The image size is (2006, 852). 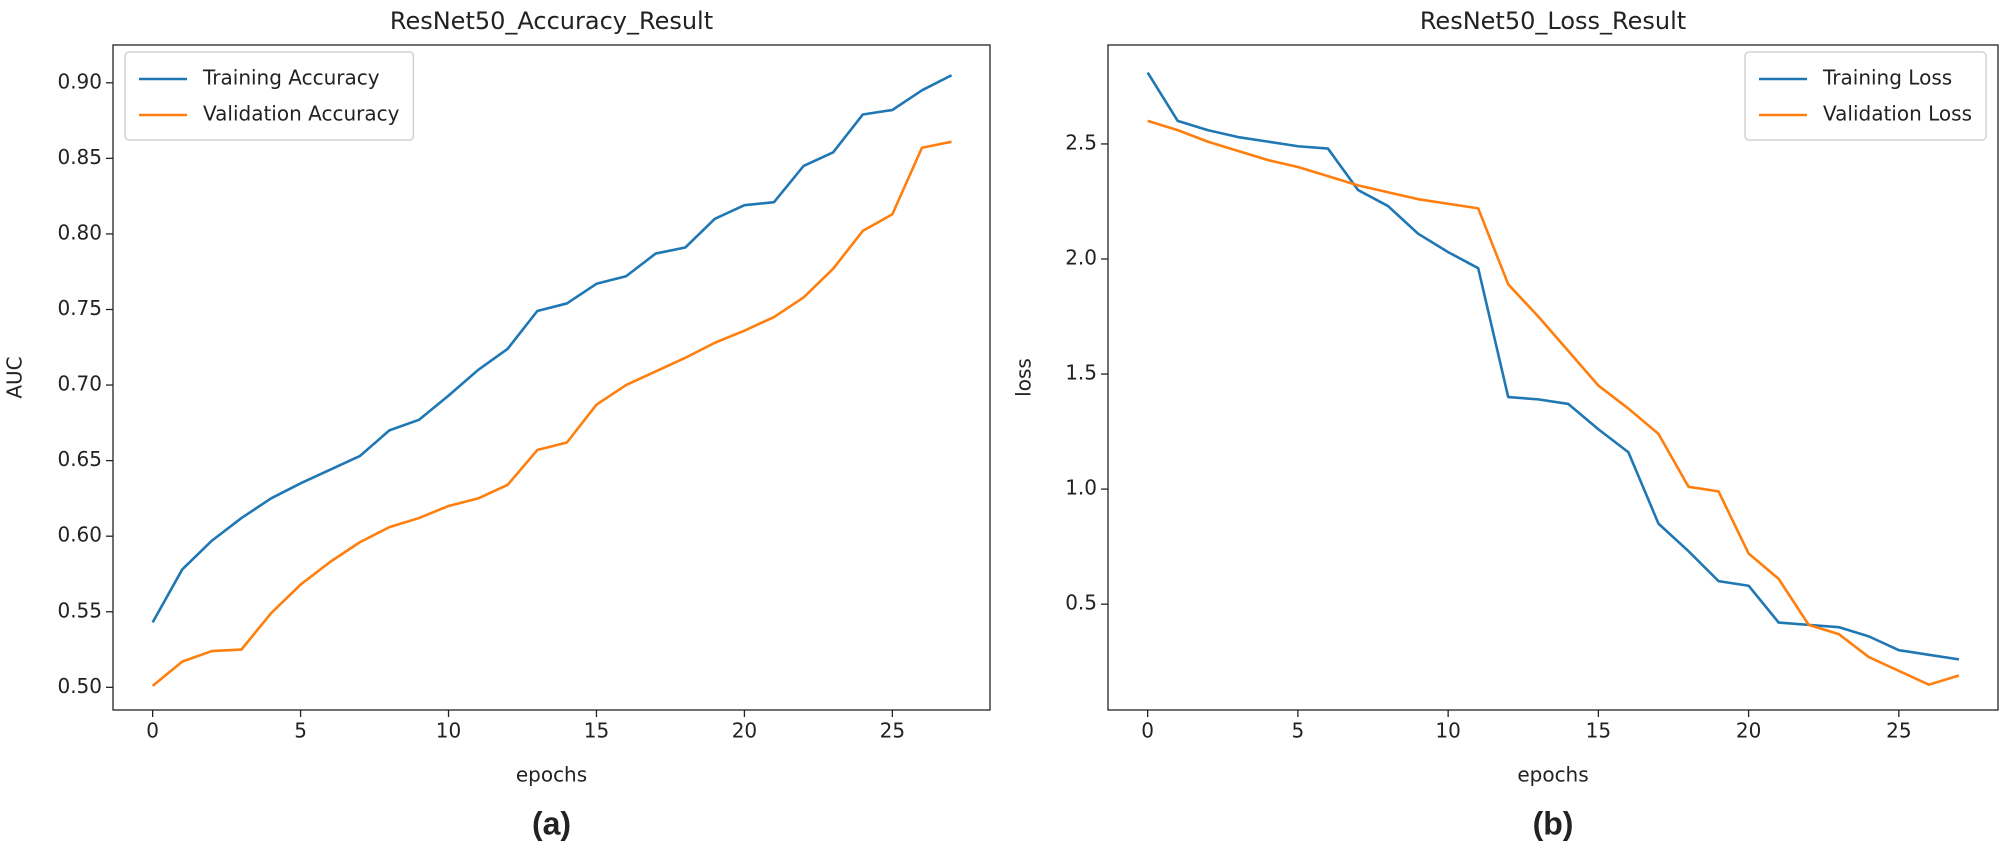 What do you see at coordinates (291, 78) in the screenshot?
I see `legend-label: Training Accuracy` at bounding box center [291, 78].